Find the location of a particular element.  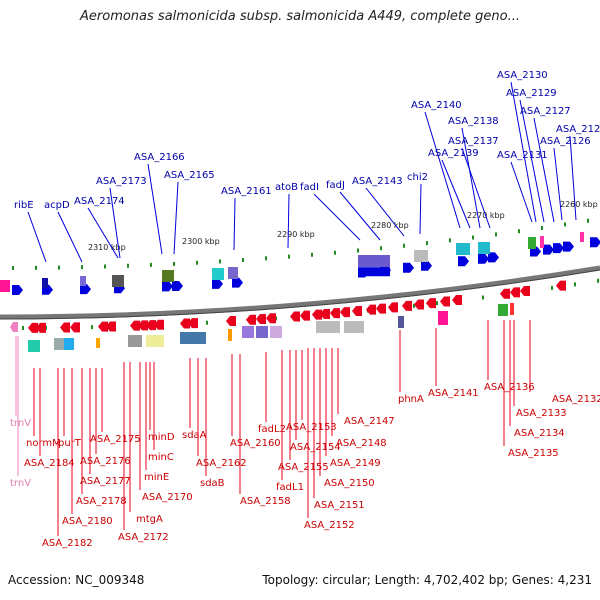

top-gene-label-1: acpD is located at coordinates (57, 205).